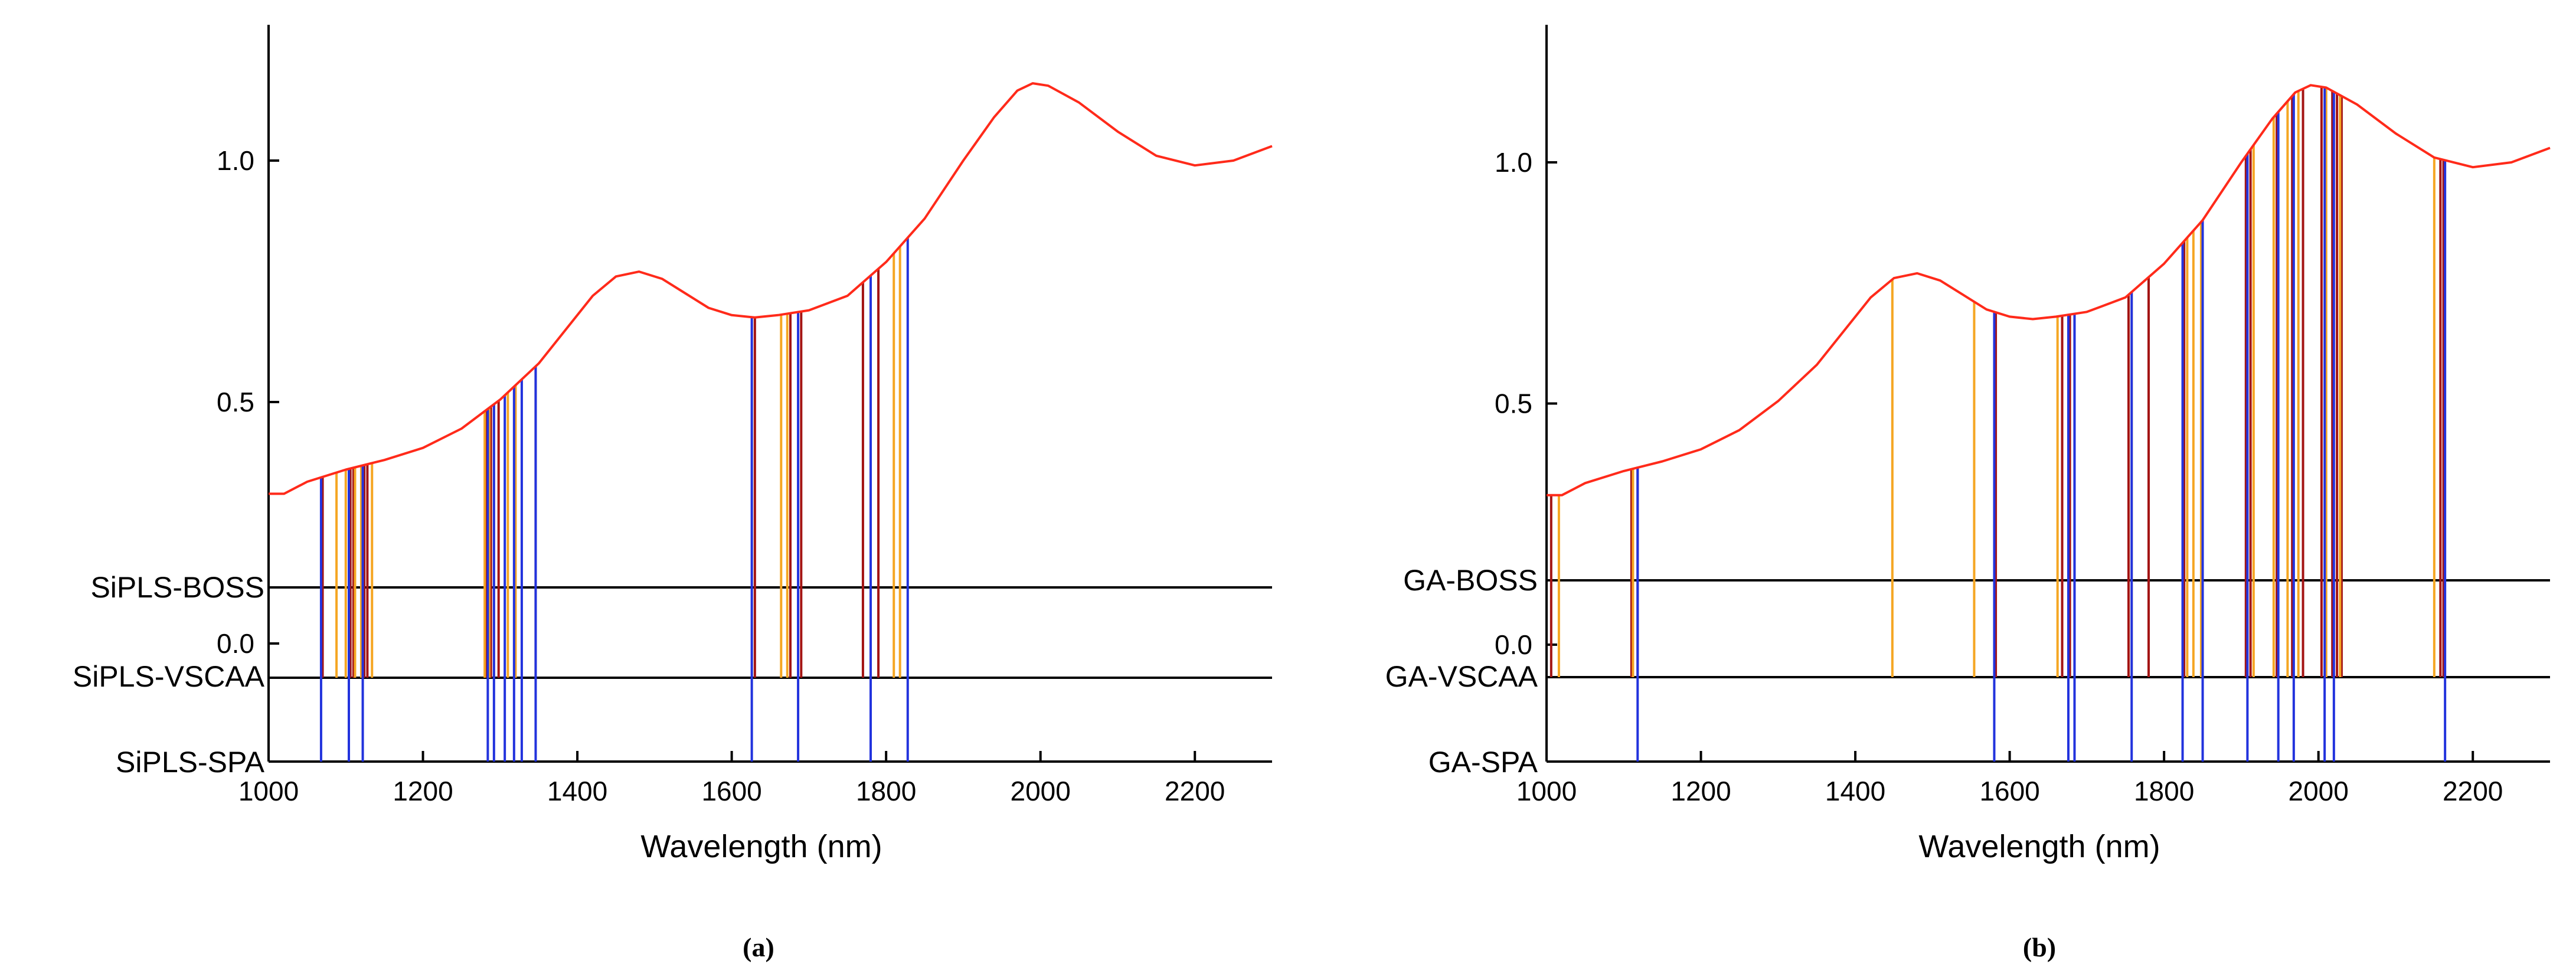  Describe the element at coordinates (731, 791) in the screenshot. I see `panel-a-x-tick-label: 1600` at that location.